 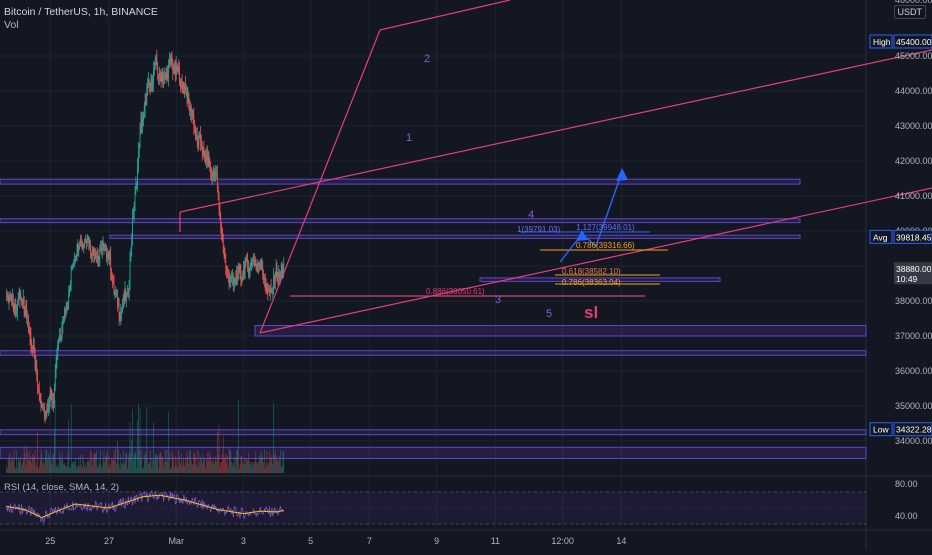 What do you see at coordinates (538, 229) in the screenshot?
I see `fib-label: 1(39791.03)` at bounding box center [538, 229].